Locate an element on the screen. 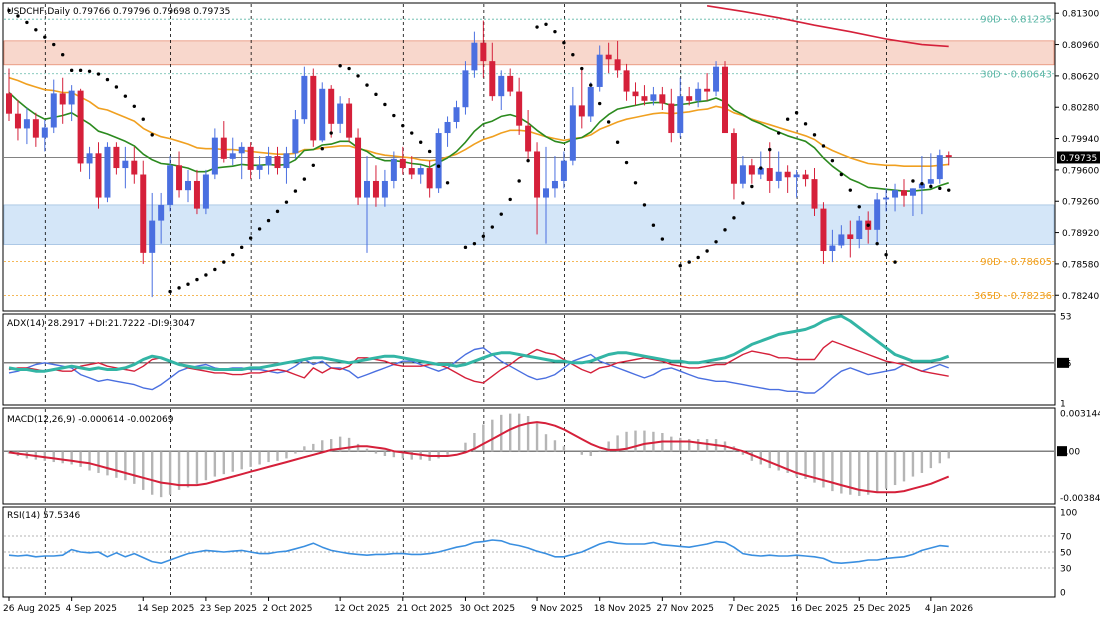 This screenshot has width=1100, height=619. ma-slow-line is located at coordinates (478, 121).